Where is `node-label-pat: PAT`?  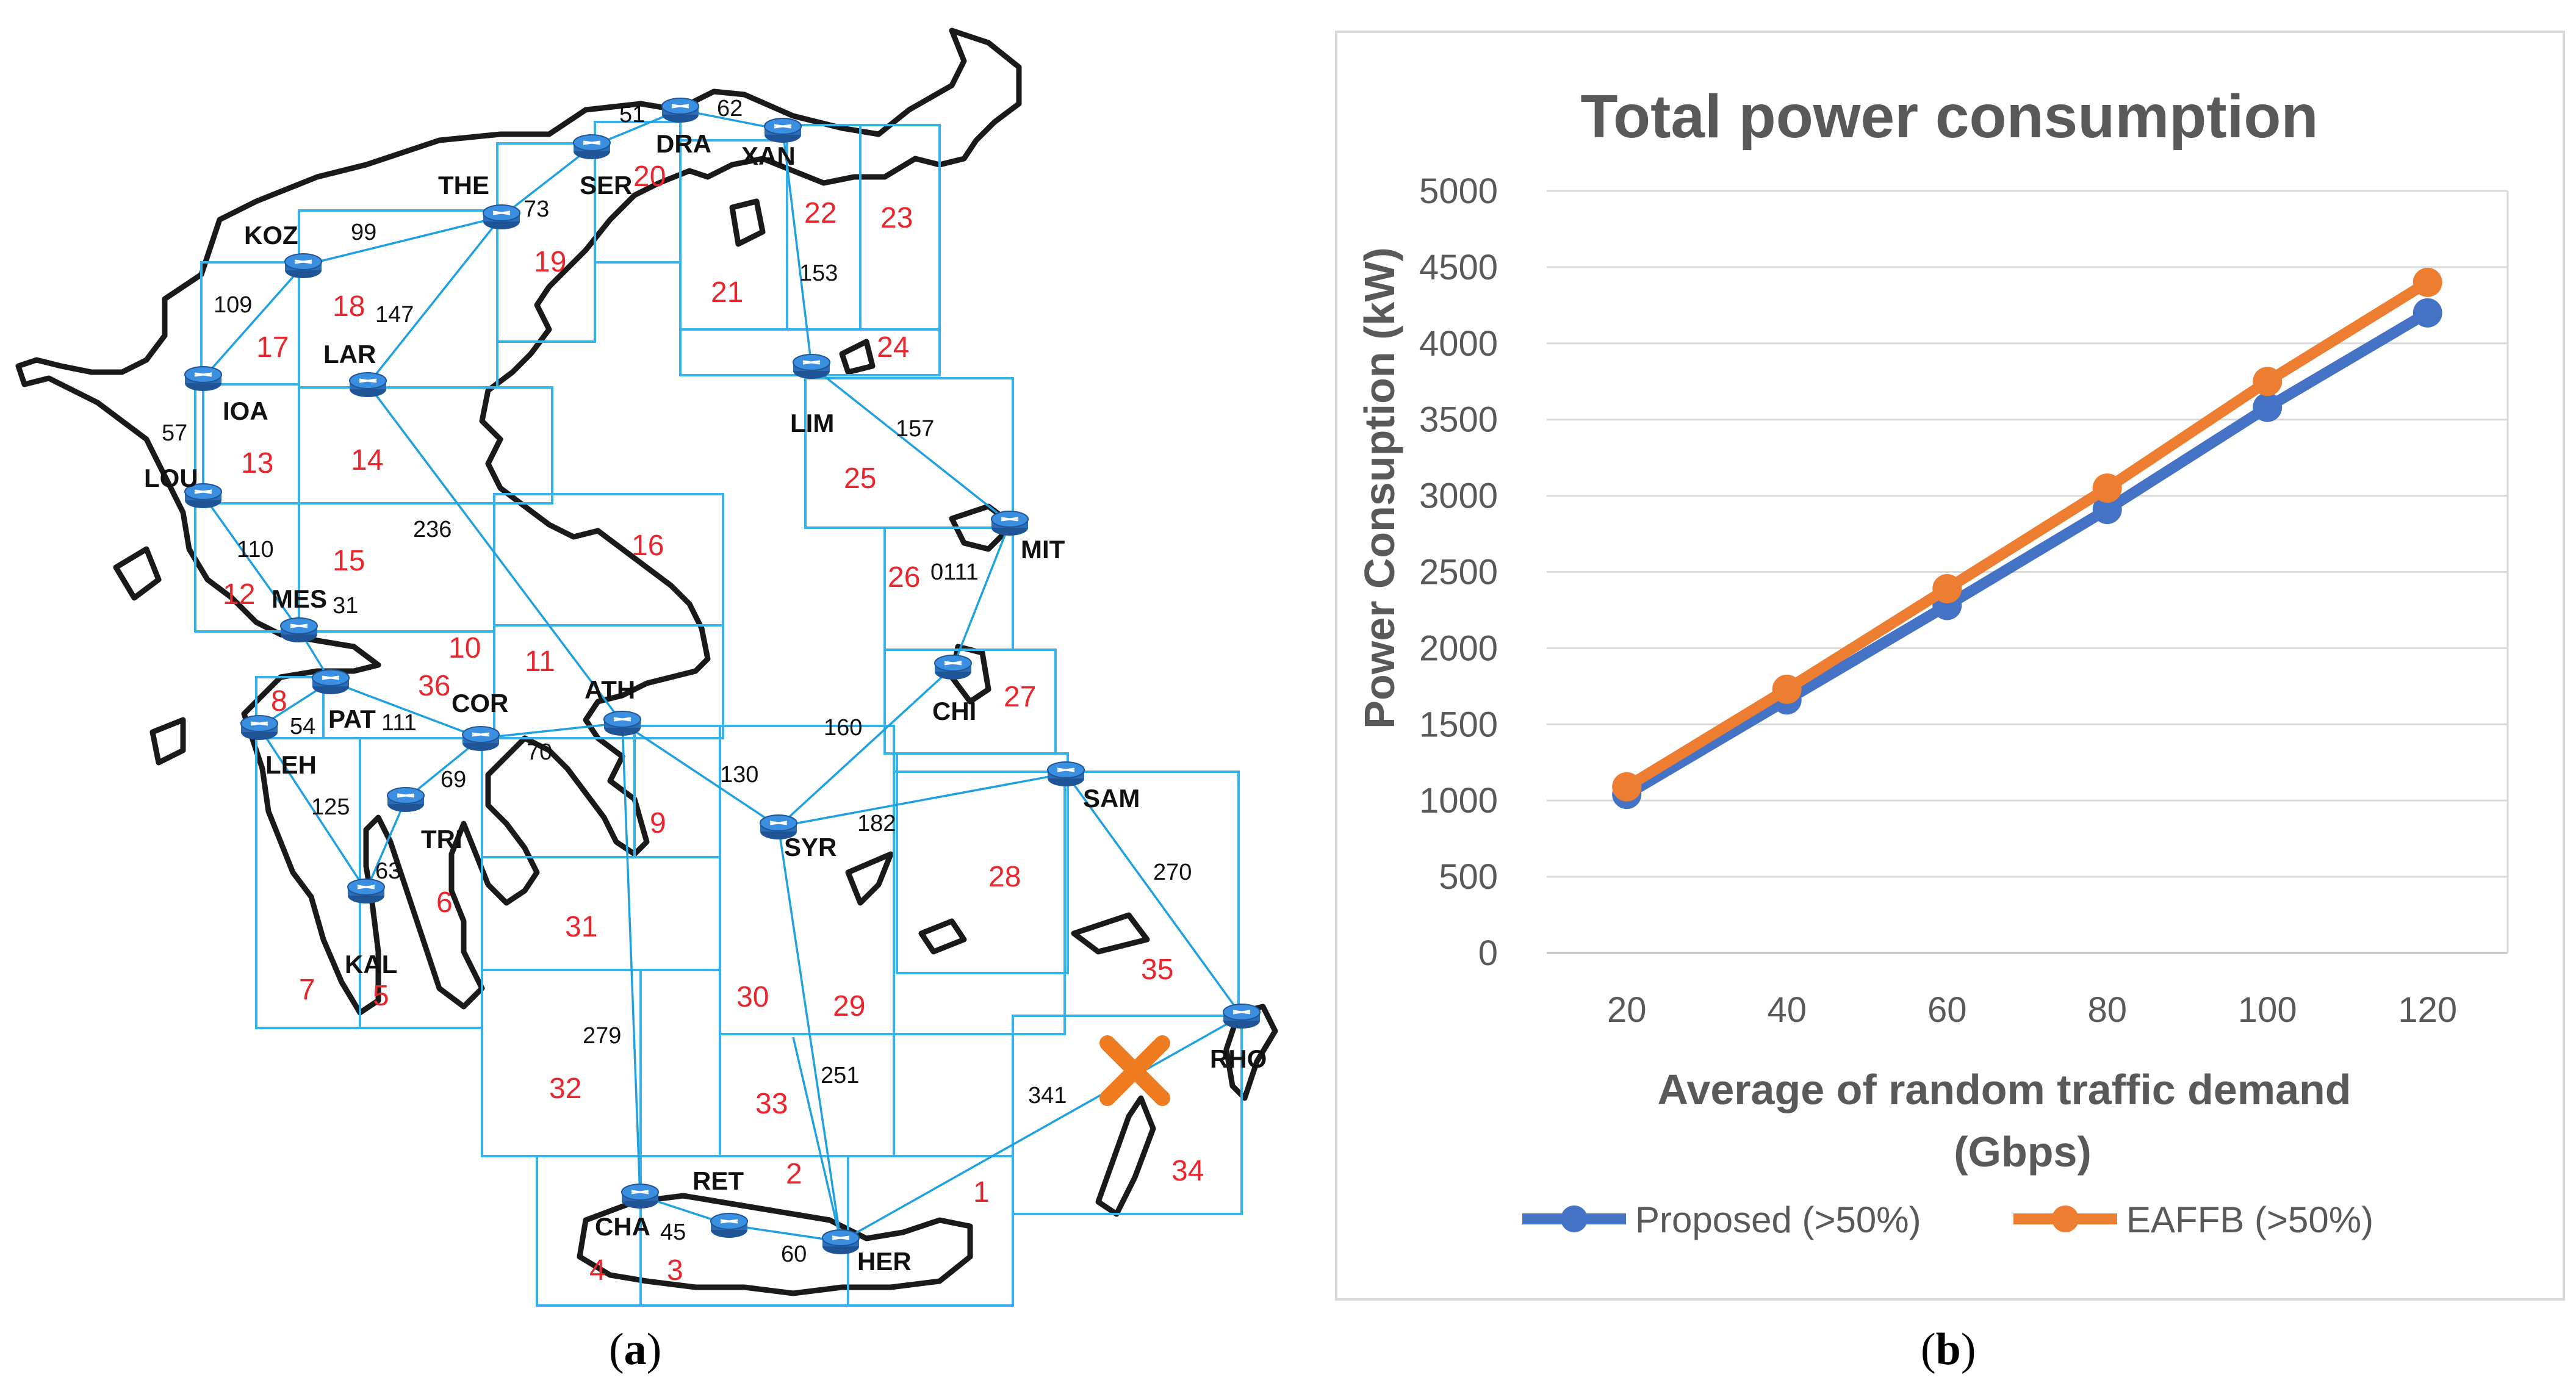 node-label-pat: PAT is located at coordinates (352, 719).